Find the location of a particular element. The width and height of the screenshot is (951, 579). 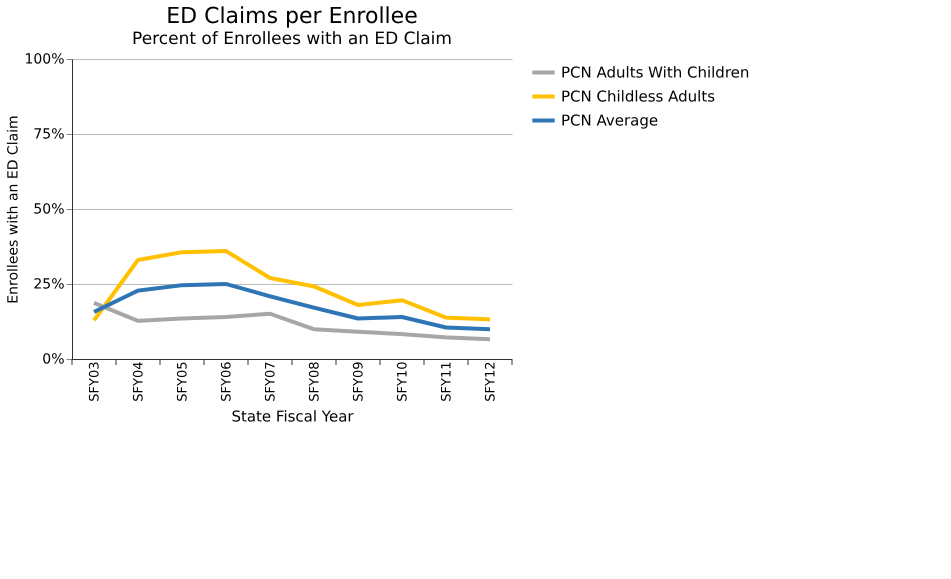

legend-label: PCN Average is located at coordinates (609, 121).